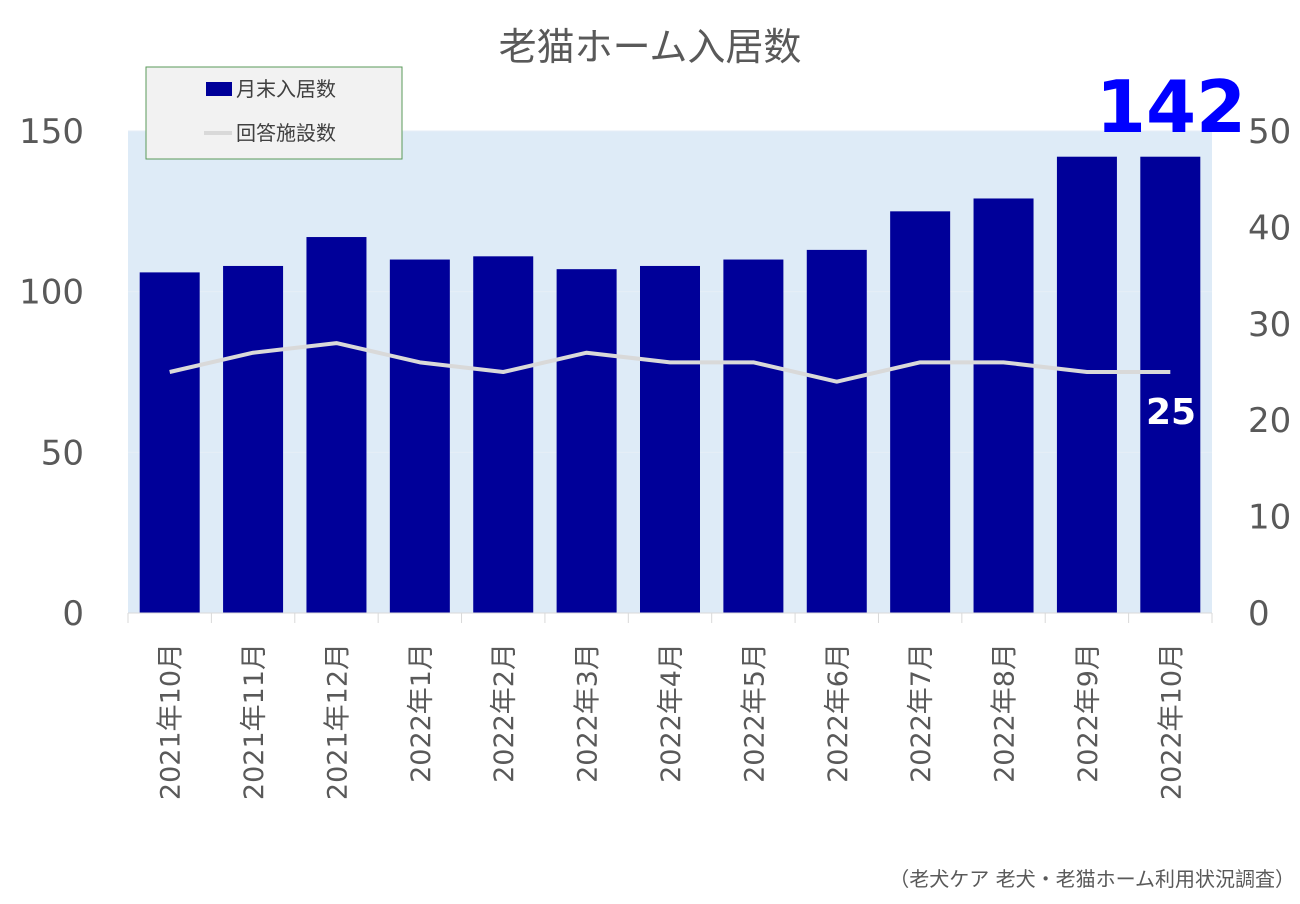 The image size is (1300, 904). What do you see at coordinates (1269, 518) in the screenshot?
I see `right-tick-label: 10` at bounding box center [1269, 518].